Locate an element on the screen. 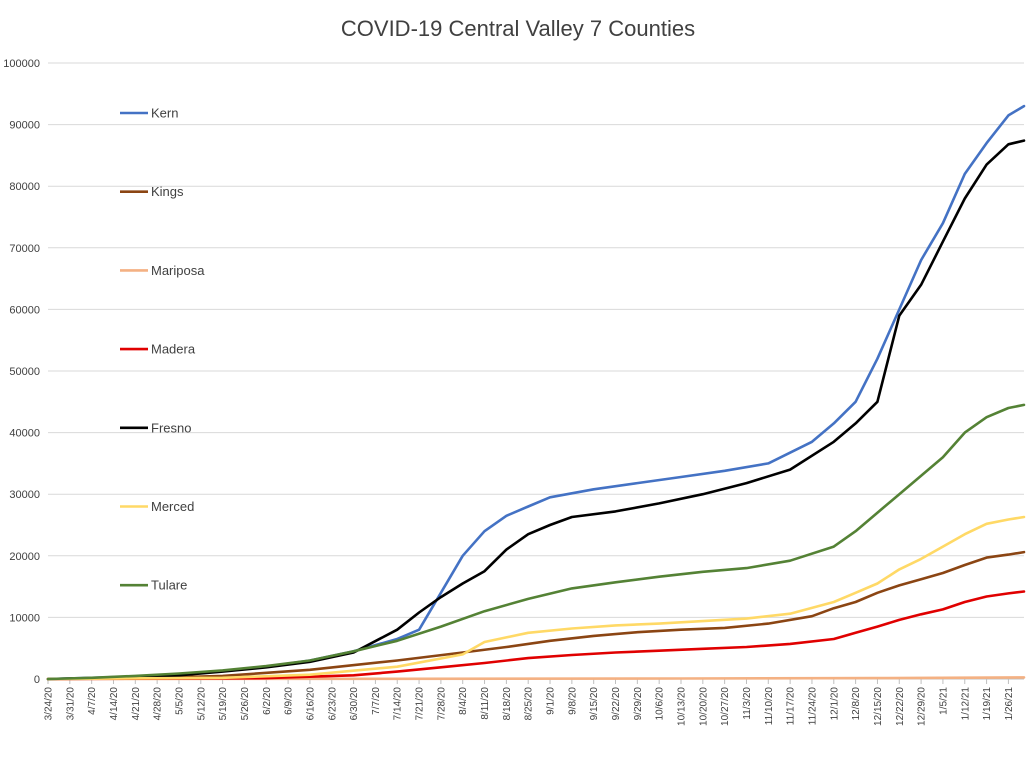  y-tick-label: 0 is located at coordinates (37, 680).